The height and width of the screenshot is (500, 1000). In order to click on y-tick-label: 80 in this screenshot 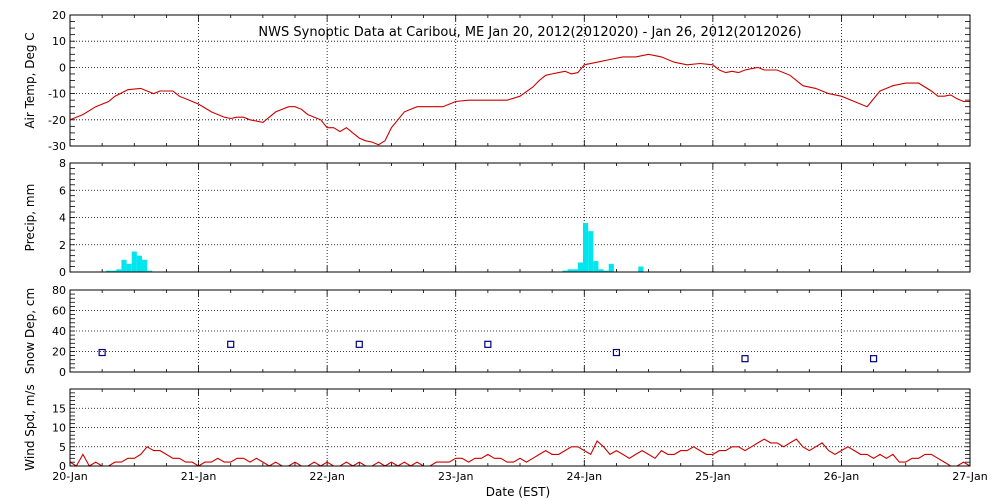, I will do `click(59, 290)`.